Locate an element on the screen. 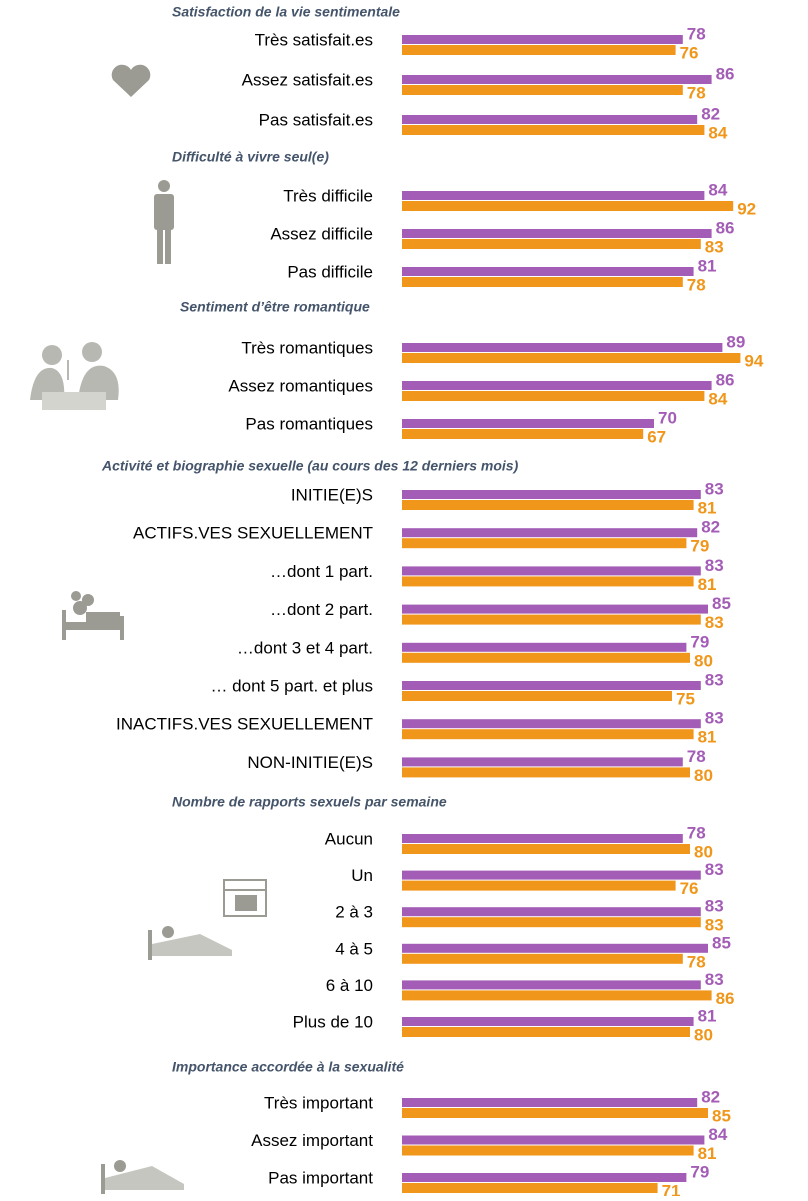  category-label: …dont 2 part. is located at coordinates (321, 609).